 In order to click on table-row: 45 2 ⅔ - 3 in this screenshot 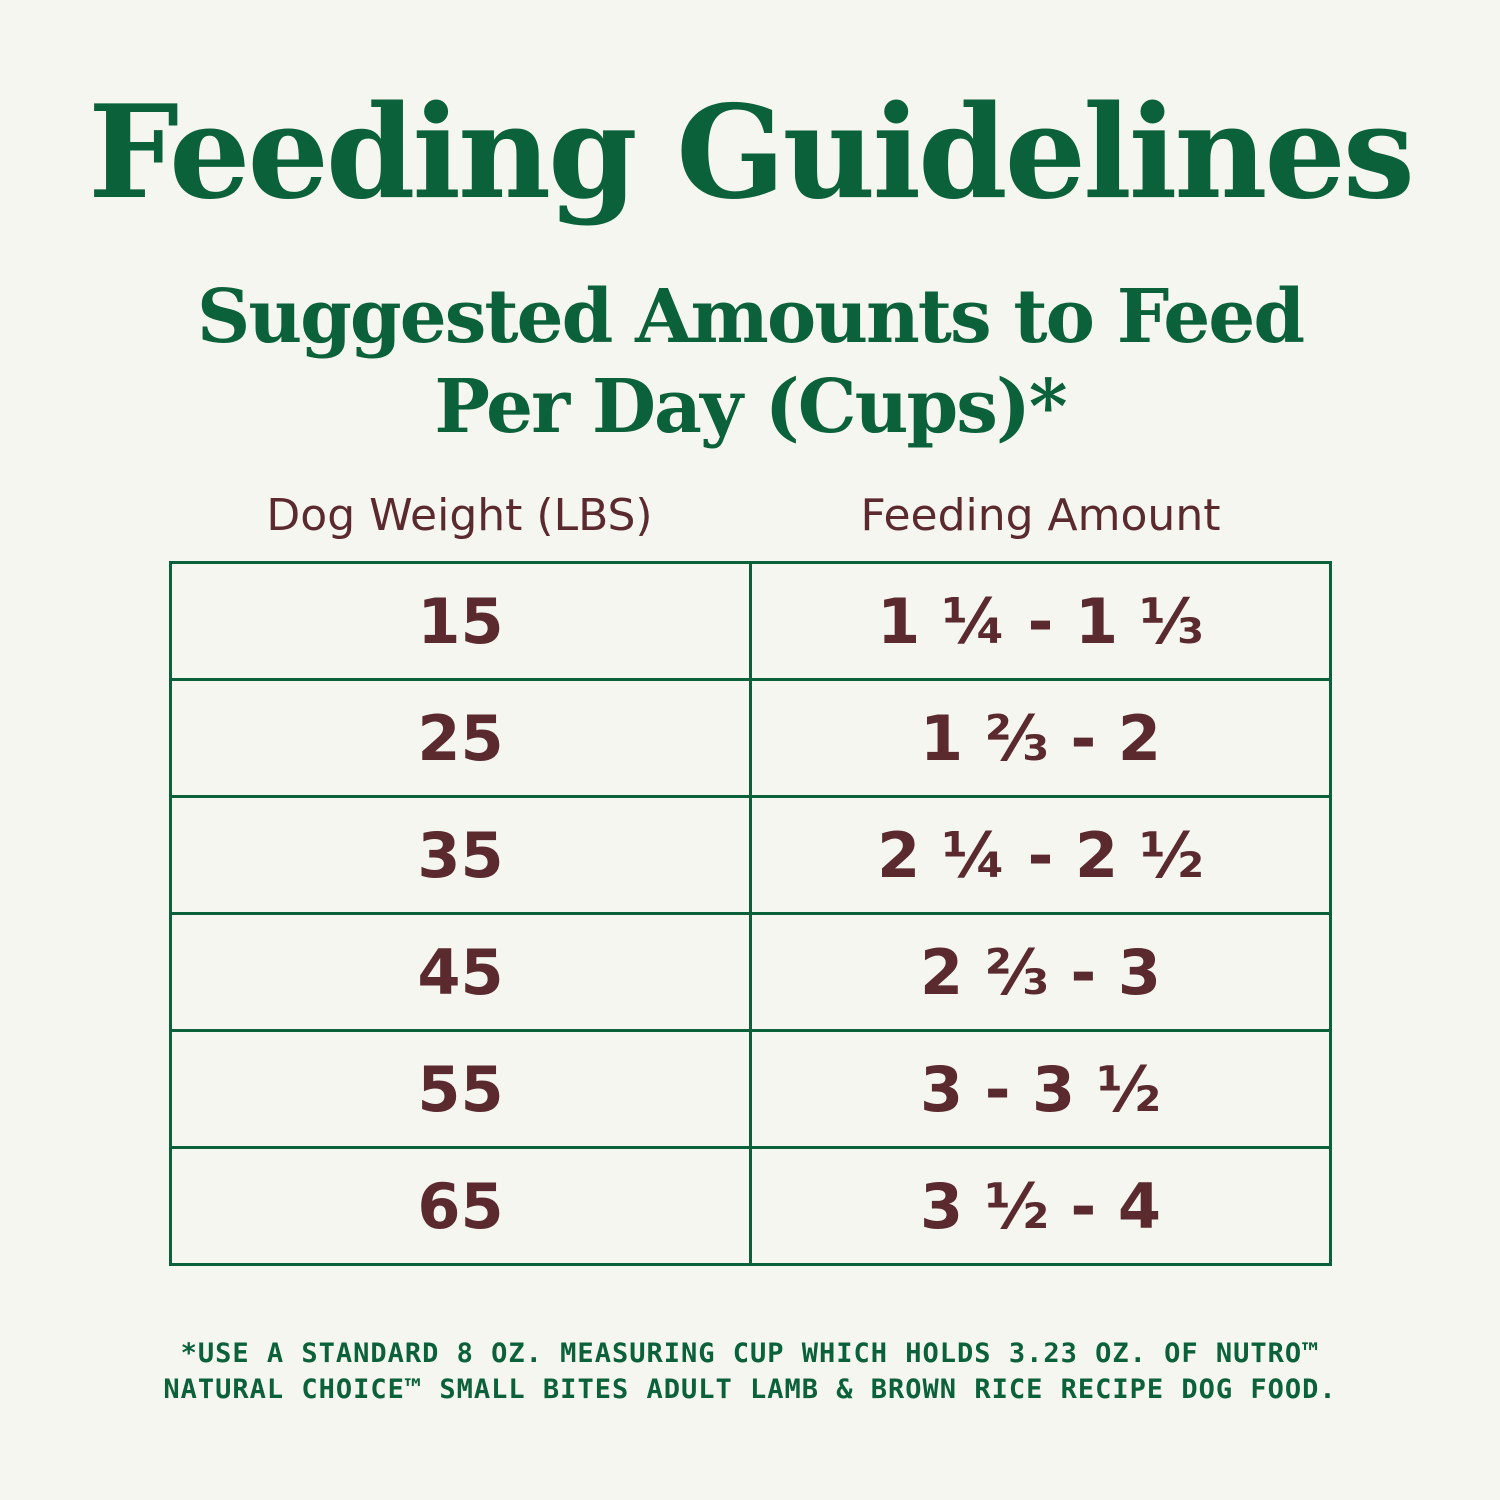, I will do `click(750, 972)`.